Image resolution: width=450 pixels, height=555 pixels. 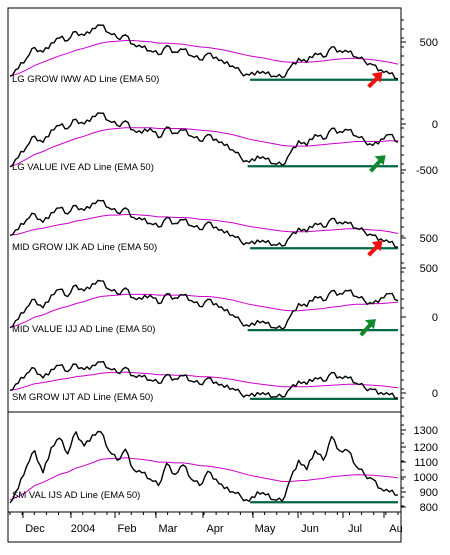 What do you see at coordinates (84, 247) in the screenshot?
I see `panel-label: MID GROW IJK AD Line (EMA 50)` at bounding box center [84, 247].